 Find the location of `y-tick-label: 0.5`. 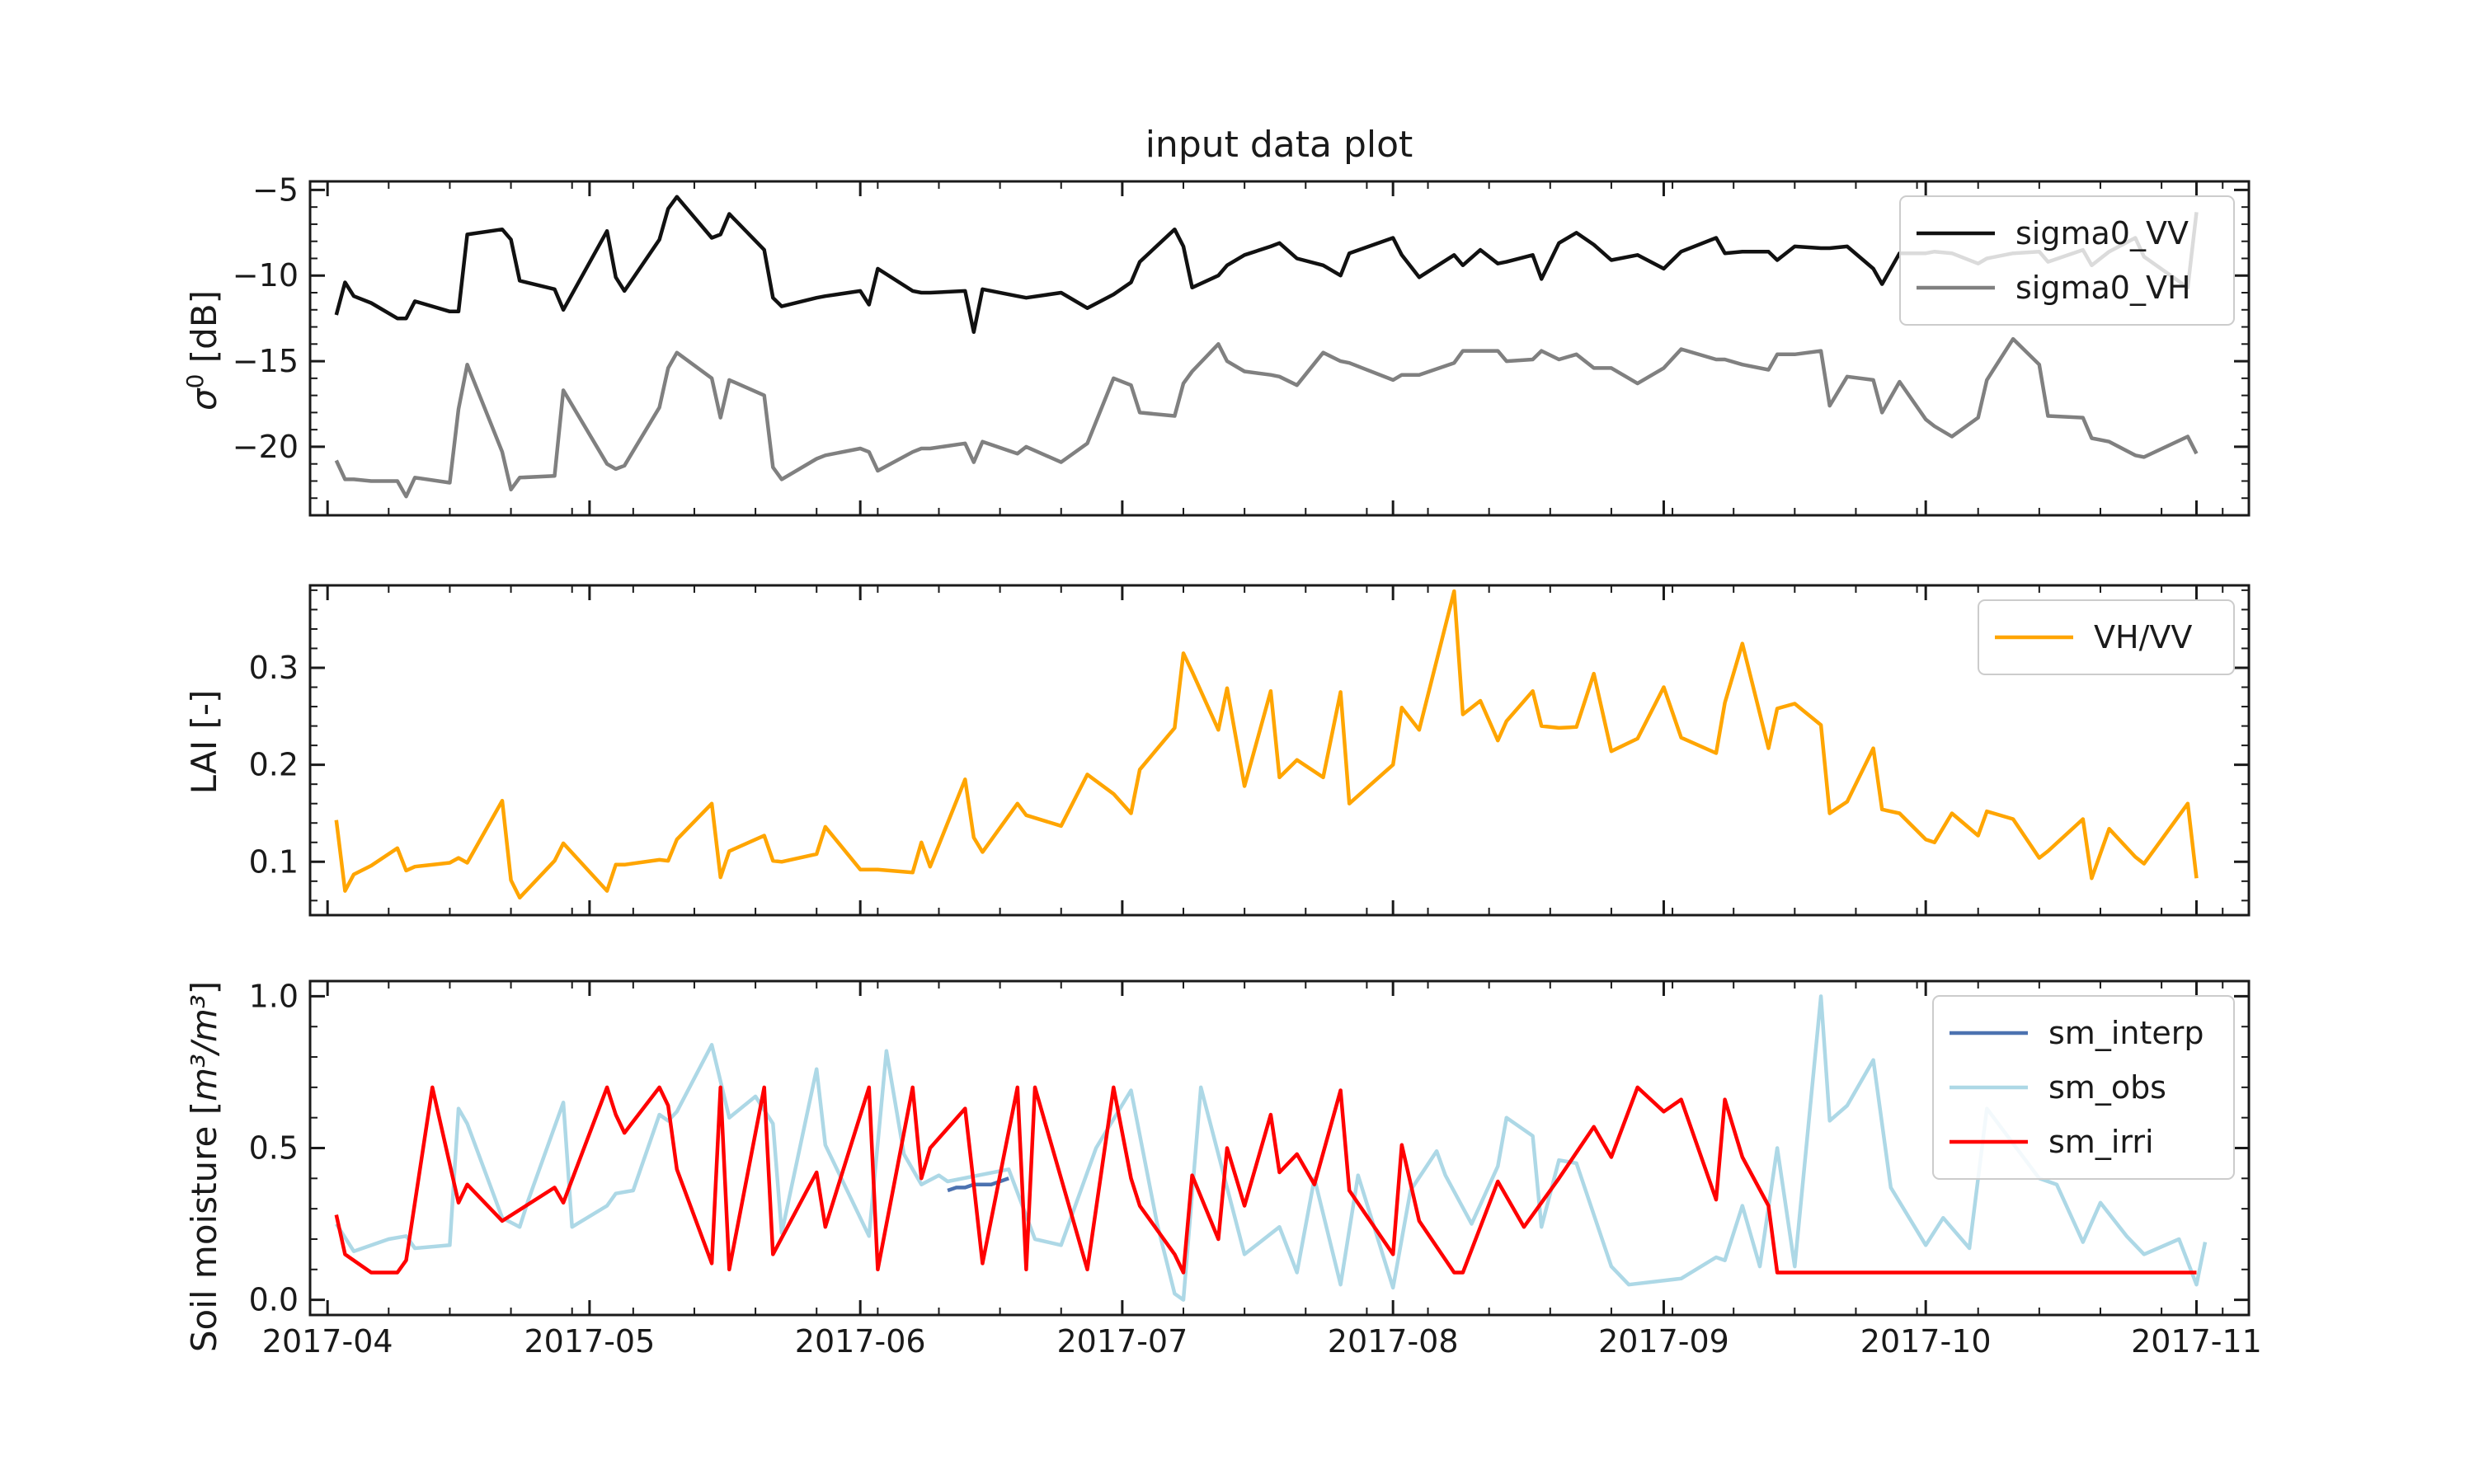

y-tick-label: 0.5 is located at coordinates (274, 1148).